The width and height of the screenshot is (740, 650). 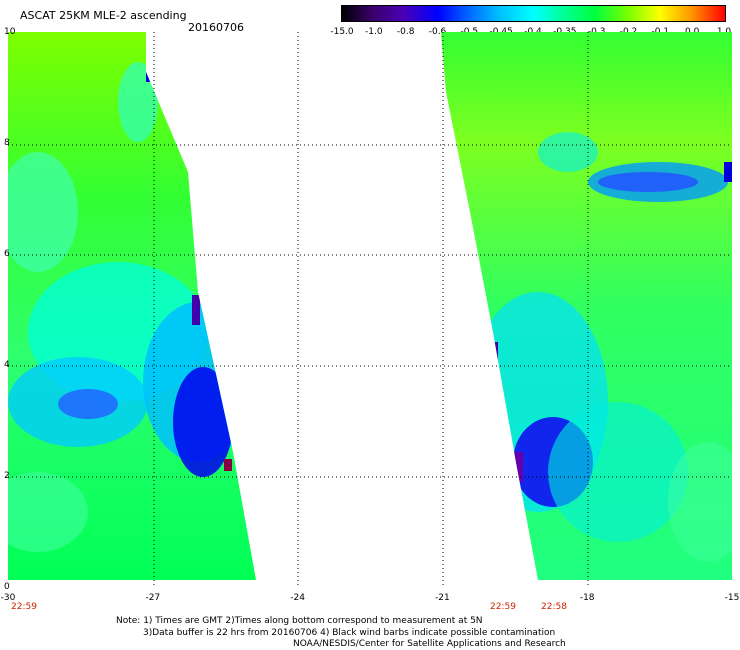 What do you see at coordinates (342, 32) in the screenshot?
I see `colorbar-tick: -15.0` at bounding box center [342, 32].